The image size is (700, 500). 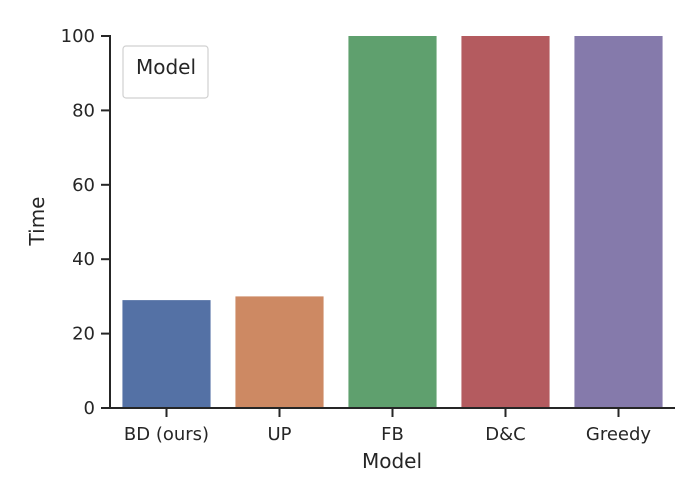 What do you see at coordinates (166, 67) in the screenshot?
I see `legend-title: Model` at bounding box center [166, 67].